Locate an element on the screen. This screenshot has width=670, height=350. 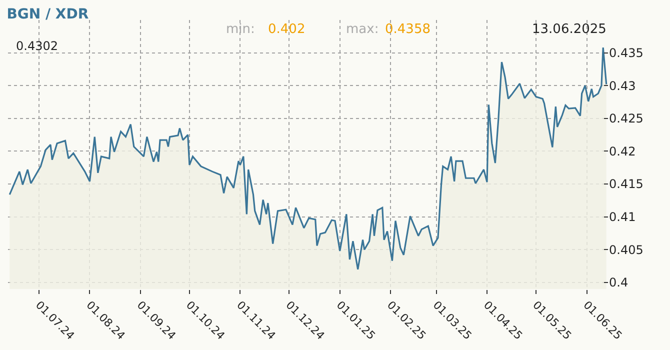
annotation: 13.06.2025 is located at coordinates (569, 29).